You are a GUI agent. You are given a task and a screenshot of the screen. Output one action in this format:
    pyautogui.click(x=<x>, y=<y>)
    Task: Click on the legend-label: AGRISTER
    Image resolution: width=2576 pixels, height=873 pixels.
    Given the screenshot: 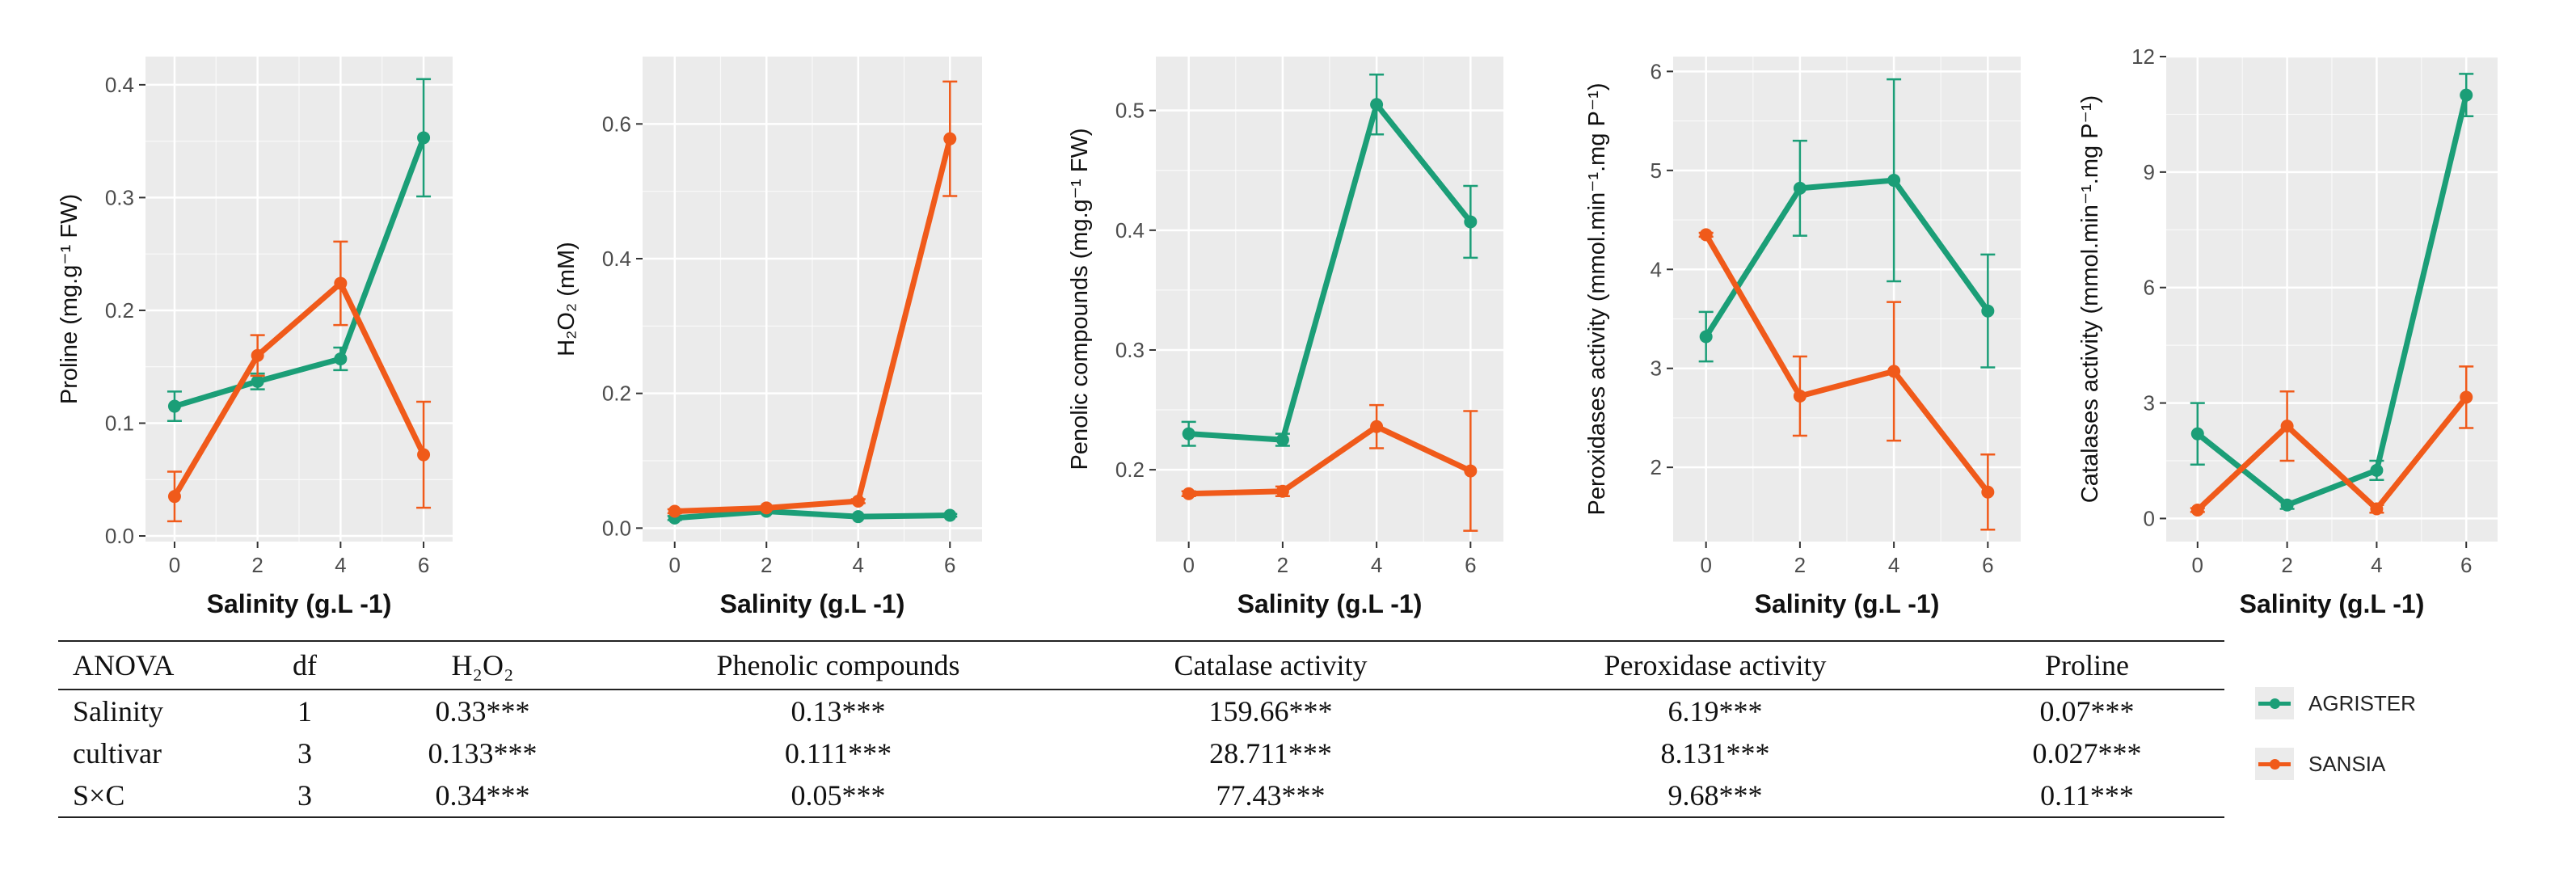 What is the action you would take?
    pyautogui.click(x=2362, y=702)
    